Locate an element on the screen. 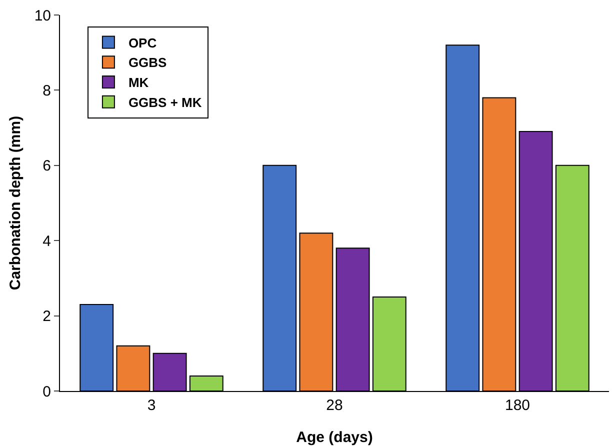 Image resolution: width=614 pixels, height=446 pixels. y-axis-title: Carbonation depth (mm) is located at coordinates (15, 203).